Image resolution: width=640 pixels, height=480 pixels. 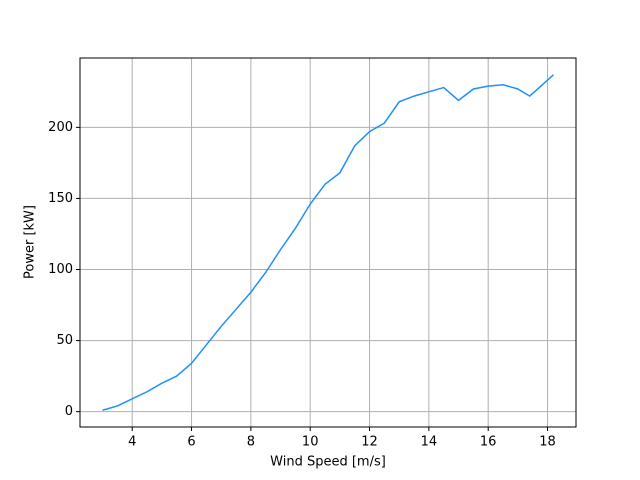 What do you see at coordinates (132, 442) in the screenshot?
I see `x-tick-label: 4` at bounding box center [132, 442].